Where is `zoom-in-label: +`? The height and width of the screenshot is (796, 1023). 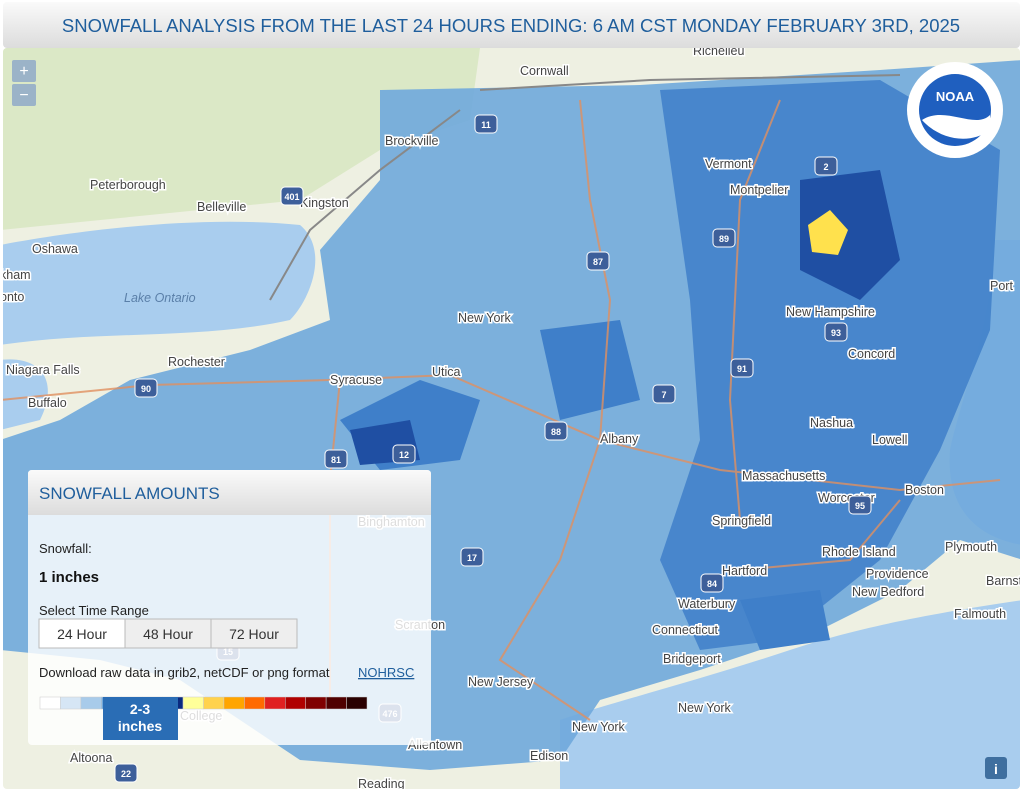
zoom-in-label: + is located at coordinates (23, 71).